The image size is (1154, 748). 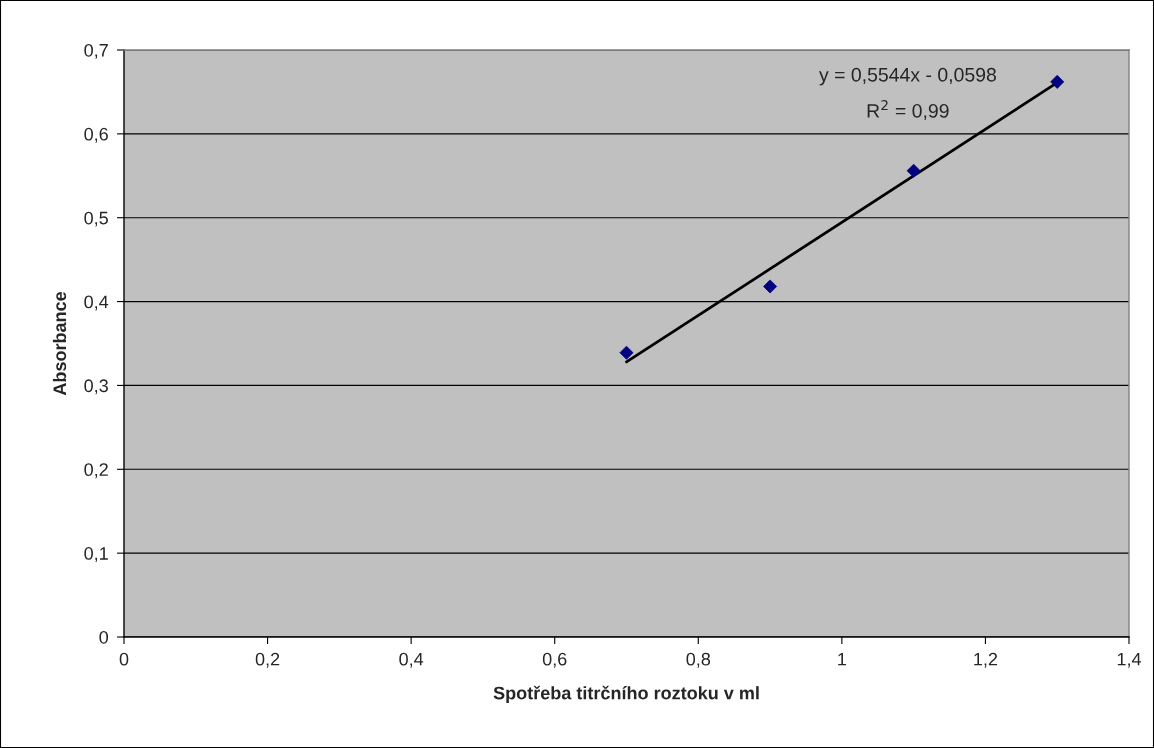 I want to click on x-tick-label: 0,4, so click(x=411, y=660).